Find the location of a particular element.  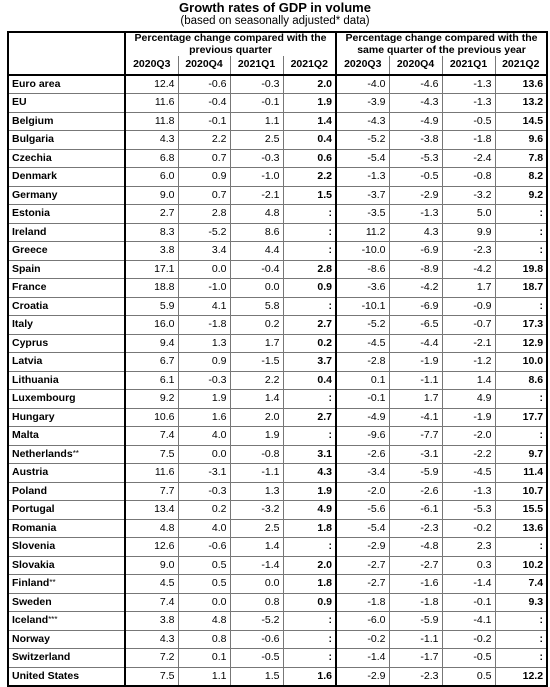

country-name: Greece is located at coordinates (30, 250).